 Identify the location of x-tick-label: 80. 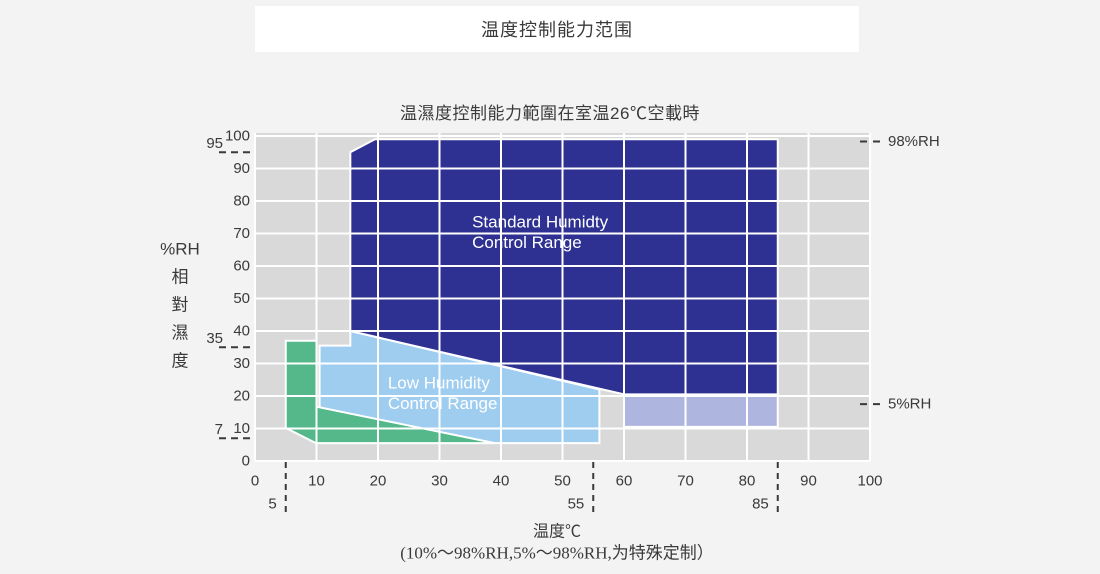
(747, 481).